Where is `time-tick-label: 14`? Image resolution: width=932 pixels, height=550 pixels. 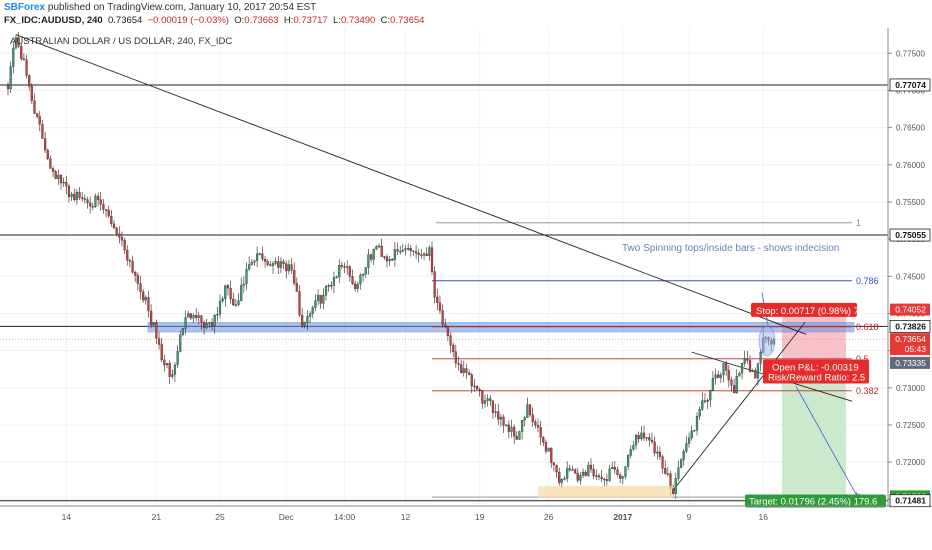 time-tick-label: 14 is located at coordinates (67, 517).